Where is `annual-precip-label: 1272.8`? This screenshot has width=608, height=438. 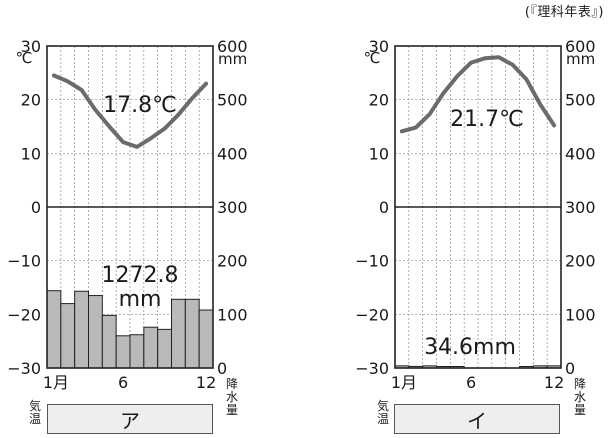 annual-precip-label: 1272.8 is located at coordinates (140, 275).